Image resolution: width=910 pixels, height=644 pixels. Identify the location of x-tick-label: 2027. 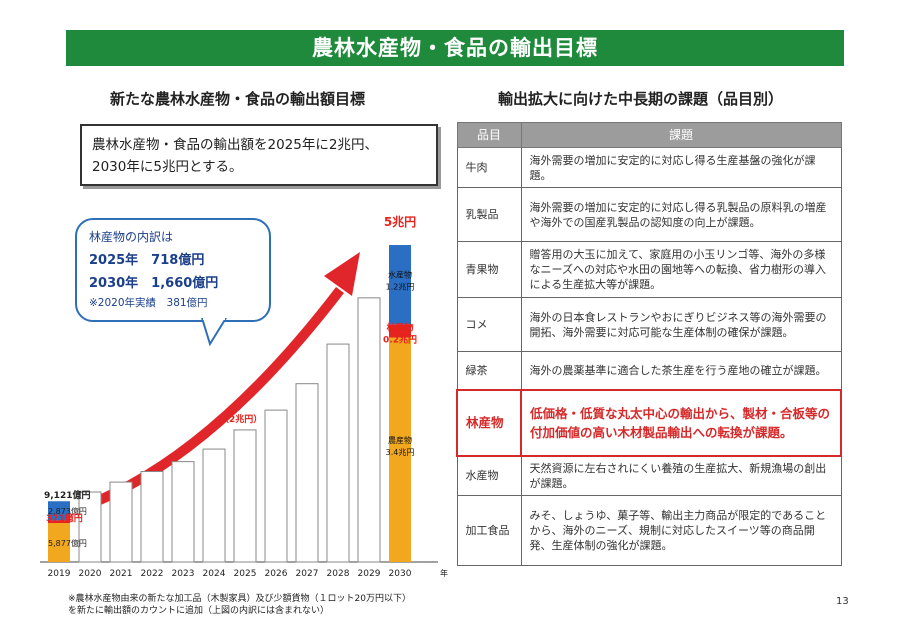
(307, 574).